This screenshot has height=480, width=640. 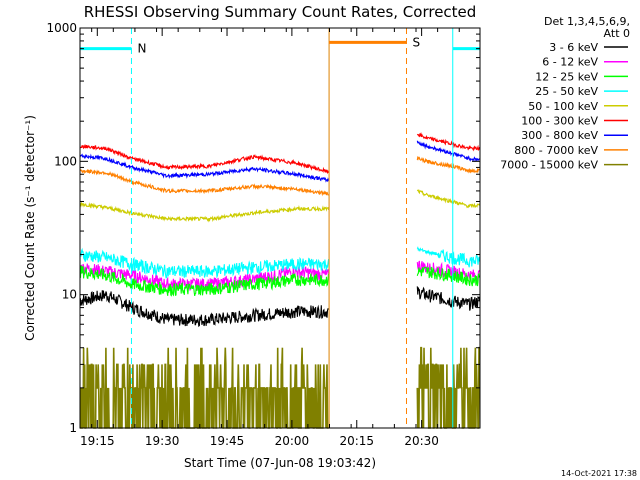 I want to click on legend-label: 50 - 100 keV, so click(x=563, y=106).